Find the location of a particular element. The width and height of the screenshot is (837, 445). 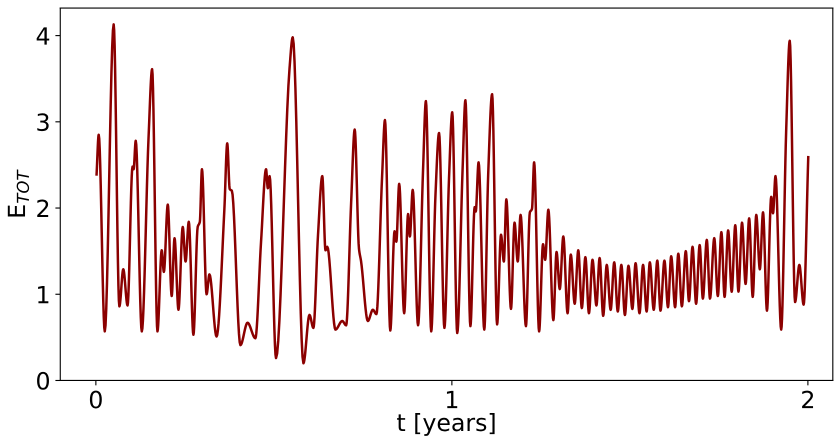

y-tick-label: 1 is located at coordinates (43, 295).